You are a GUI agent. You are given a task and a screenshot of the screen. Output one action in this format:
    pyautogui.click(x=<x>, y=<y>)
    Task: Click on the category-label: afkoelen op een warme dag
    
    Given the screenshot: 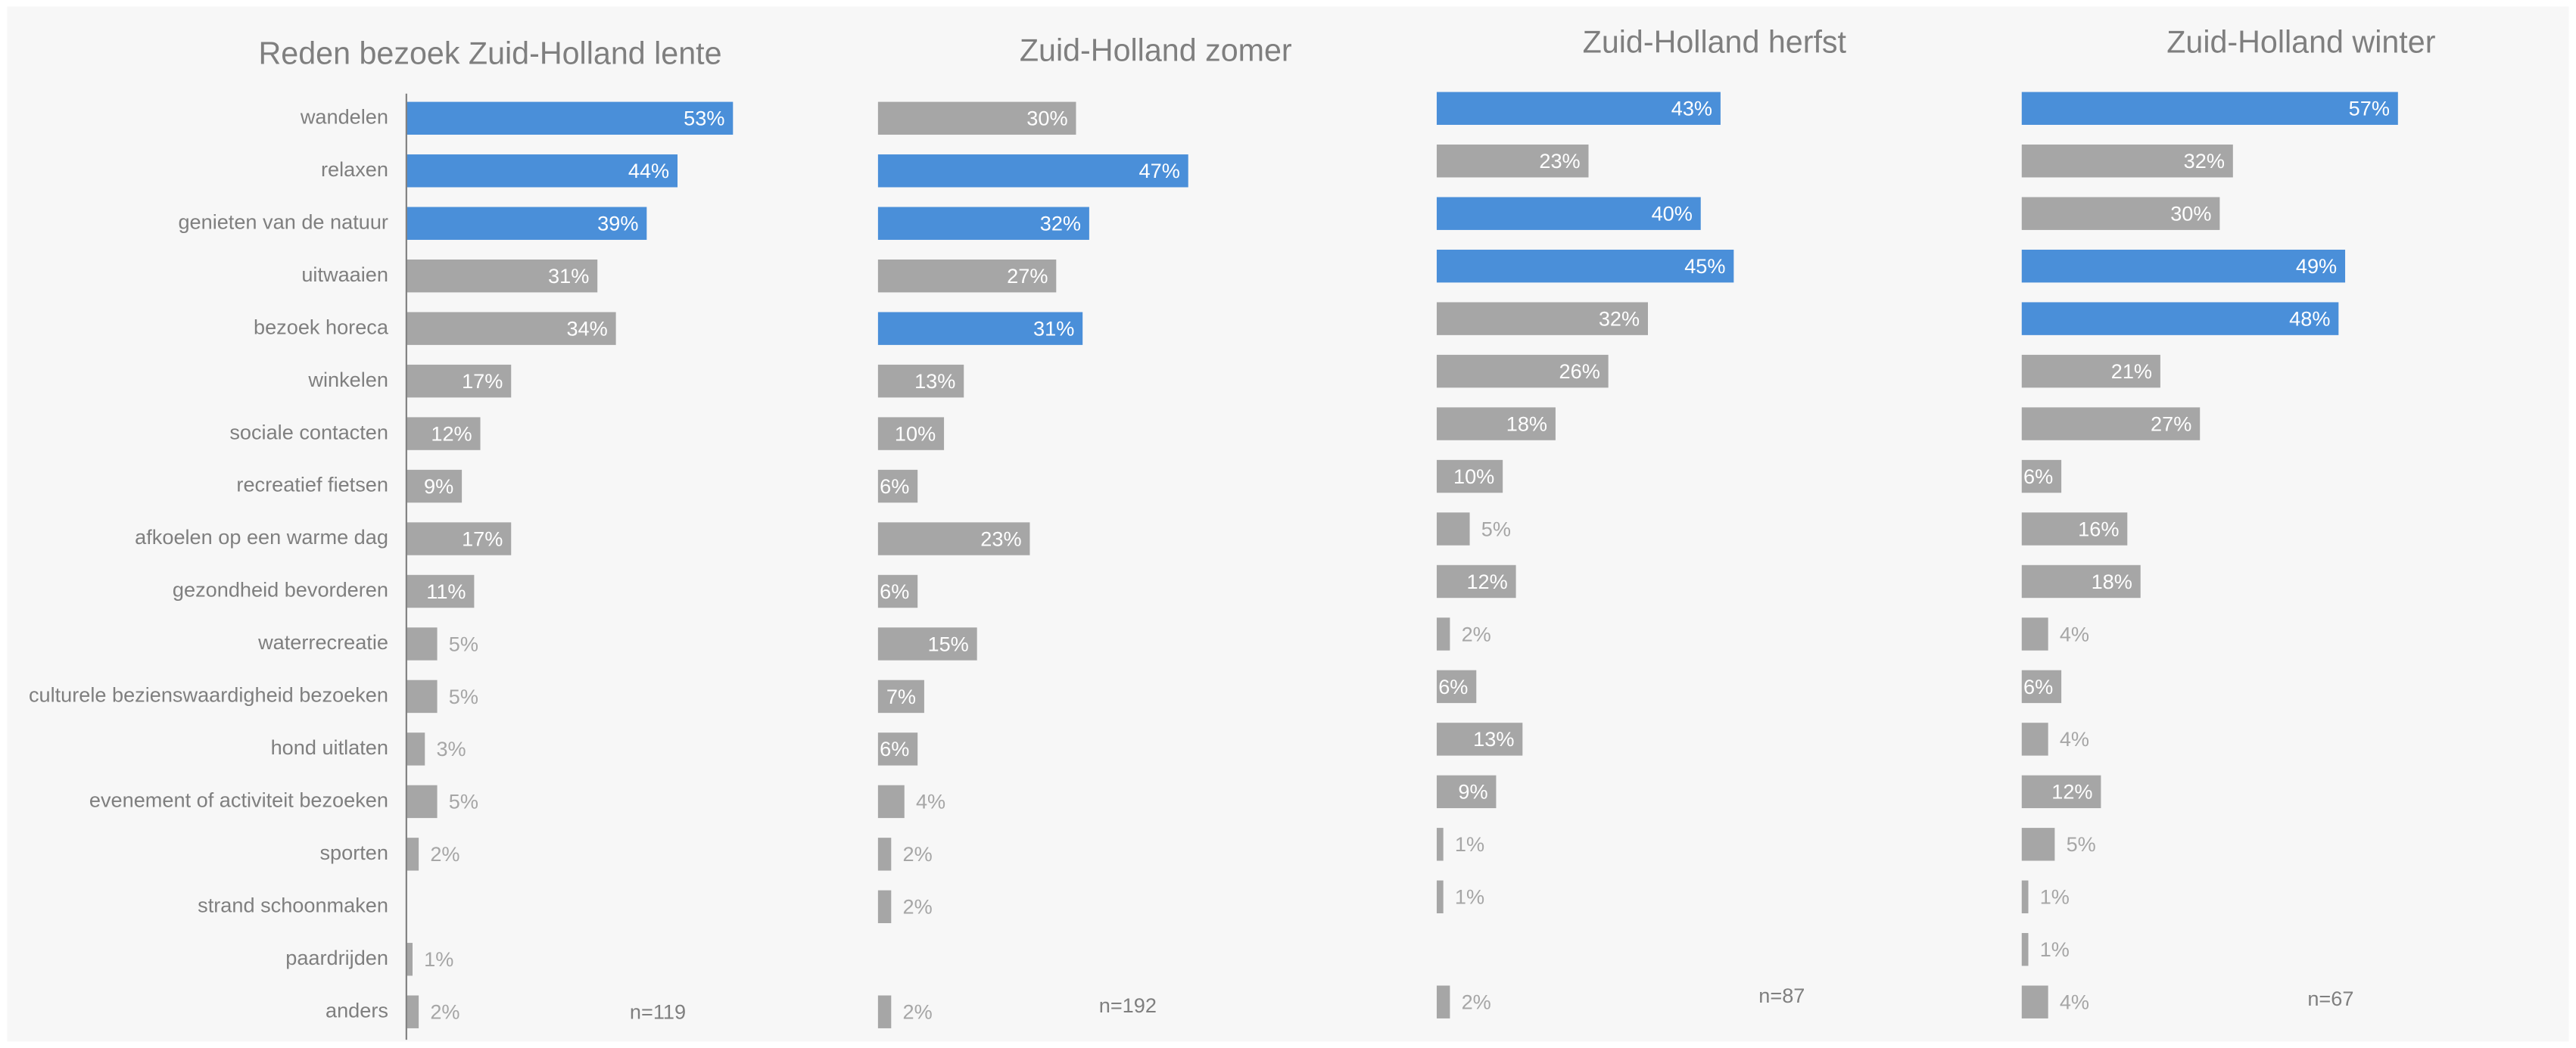 What is the action you would take?
    pyautogui.click(x=261, y=537)
    